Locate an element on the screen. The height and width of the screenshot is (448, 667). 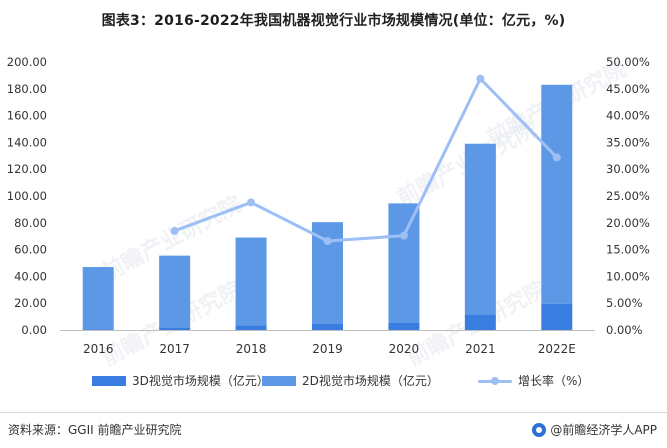
left-tick-label: 20.00 is located at coordinates (30, 303).